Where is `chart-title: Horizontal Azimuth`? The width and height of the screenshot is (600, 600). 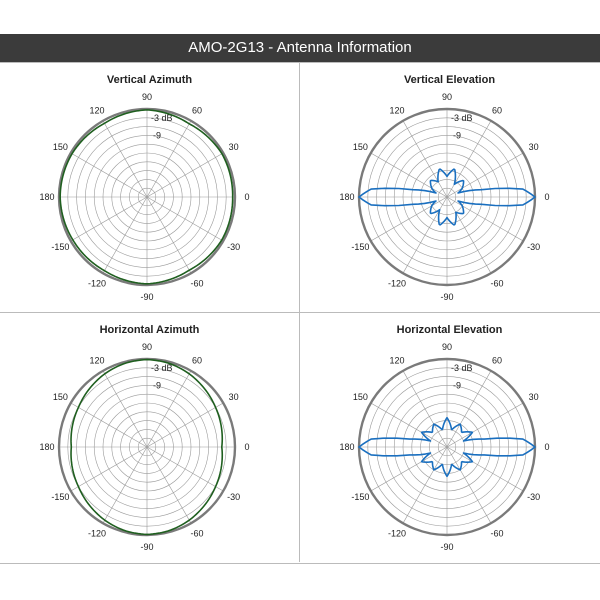
chart-title: Horizontal Azimuth is located at coordinates (149, 330).